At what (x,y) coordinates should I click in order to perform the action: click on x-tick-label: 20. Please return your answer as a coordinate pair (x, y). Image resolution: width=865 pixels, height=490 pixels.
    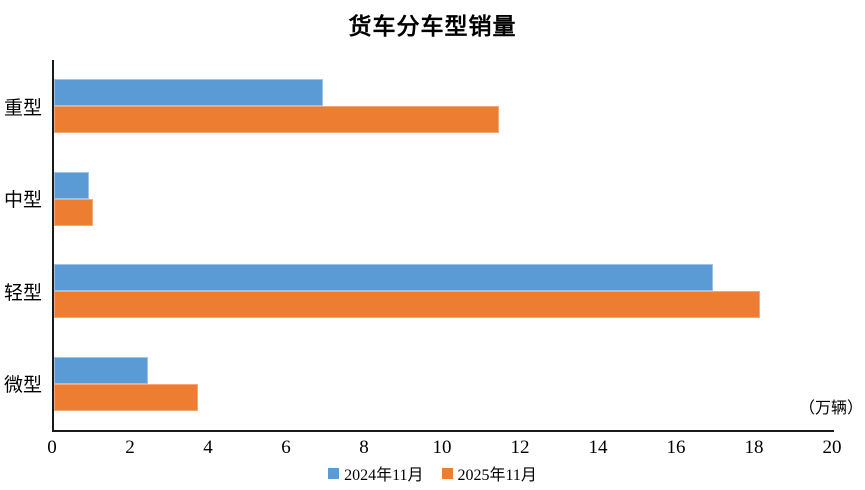
    Looking at the image, I should click on (832, 447).